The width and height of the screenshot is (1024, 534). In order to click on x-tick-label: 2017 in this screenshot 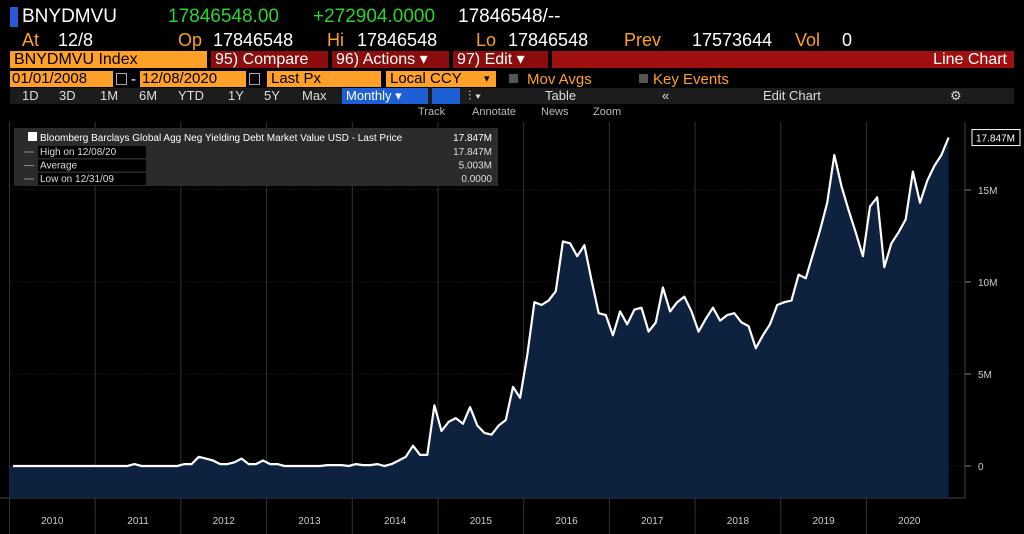, I will do `click(652, 521)`.